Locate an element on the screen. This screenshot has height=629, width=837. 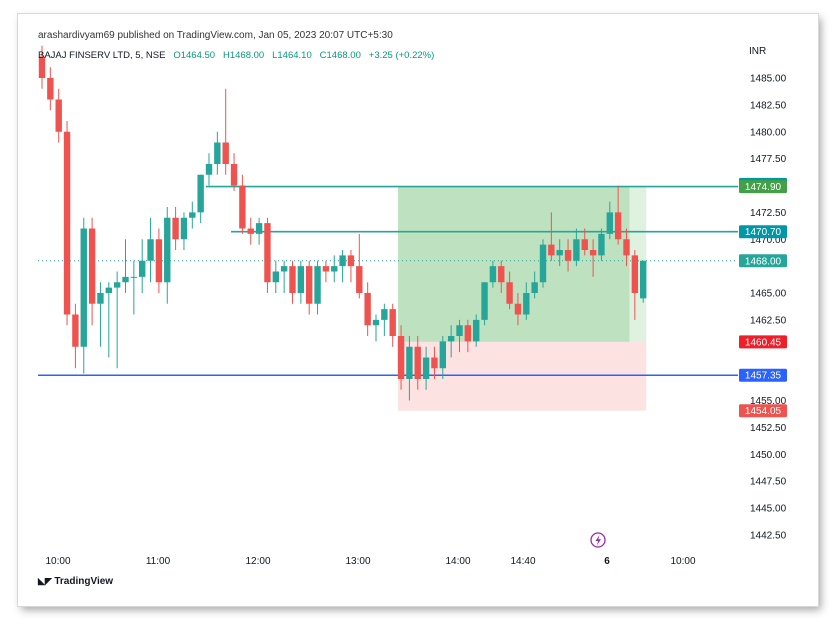
target-zone is located at coordinates (514, 264).